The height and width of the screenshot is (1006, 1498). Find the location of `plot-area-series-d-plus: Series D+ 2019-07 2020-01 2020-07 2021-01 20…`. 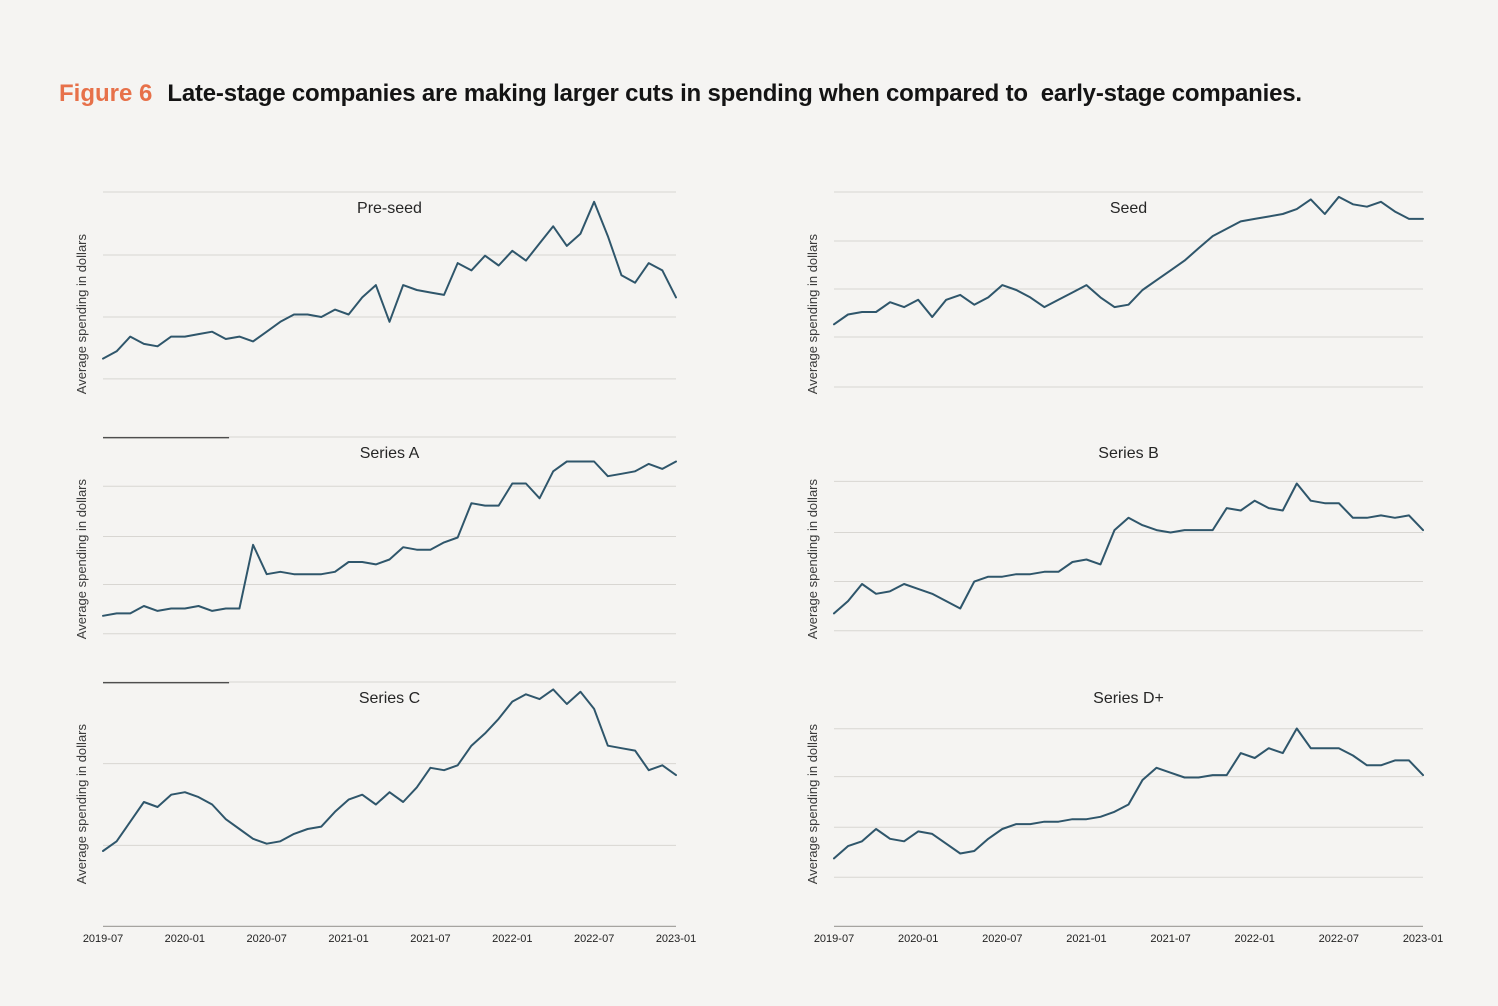

plot-area-series-d-plus: Series D+ 2019-07 2020-01 2020-07 2021-01 20… is located at coordinates (1128, 813).